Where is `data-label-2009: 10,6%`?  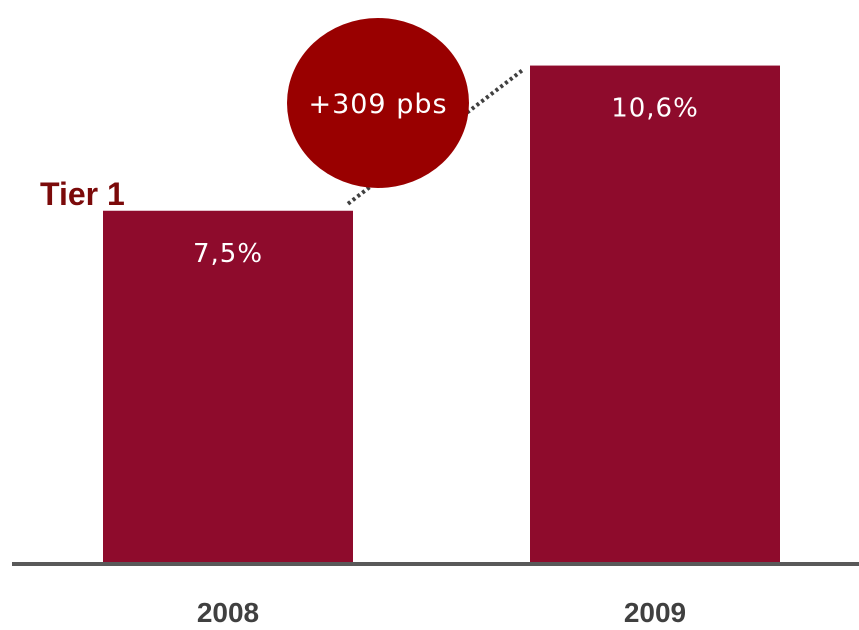
data-label-2009: 10,6% is located at coordinates (655, 109).